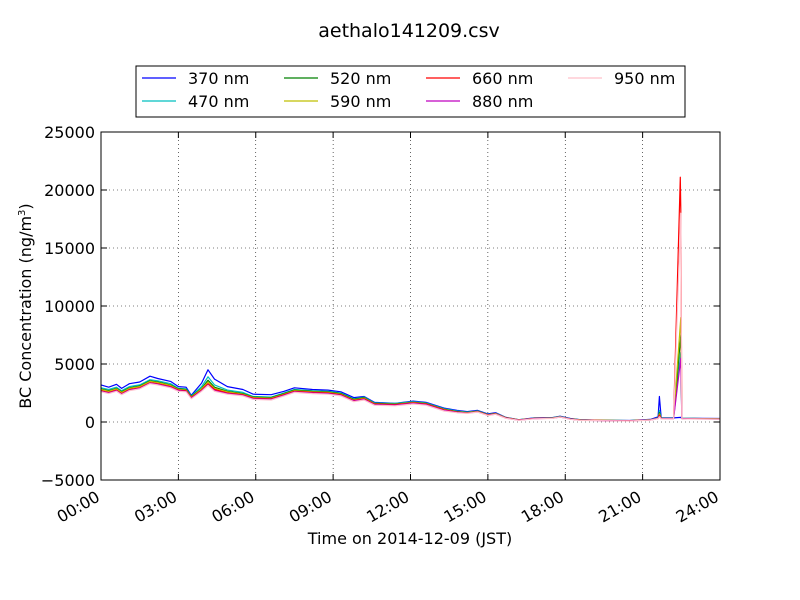 This screenshot has height=600, width=800. What do you see at coordinates (310, 507) in the screenshot?
I see `x-tick-label: 09:00` at bounding box center [310, 507].